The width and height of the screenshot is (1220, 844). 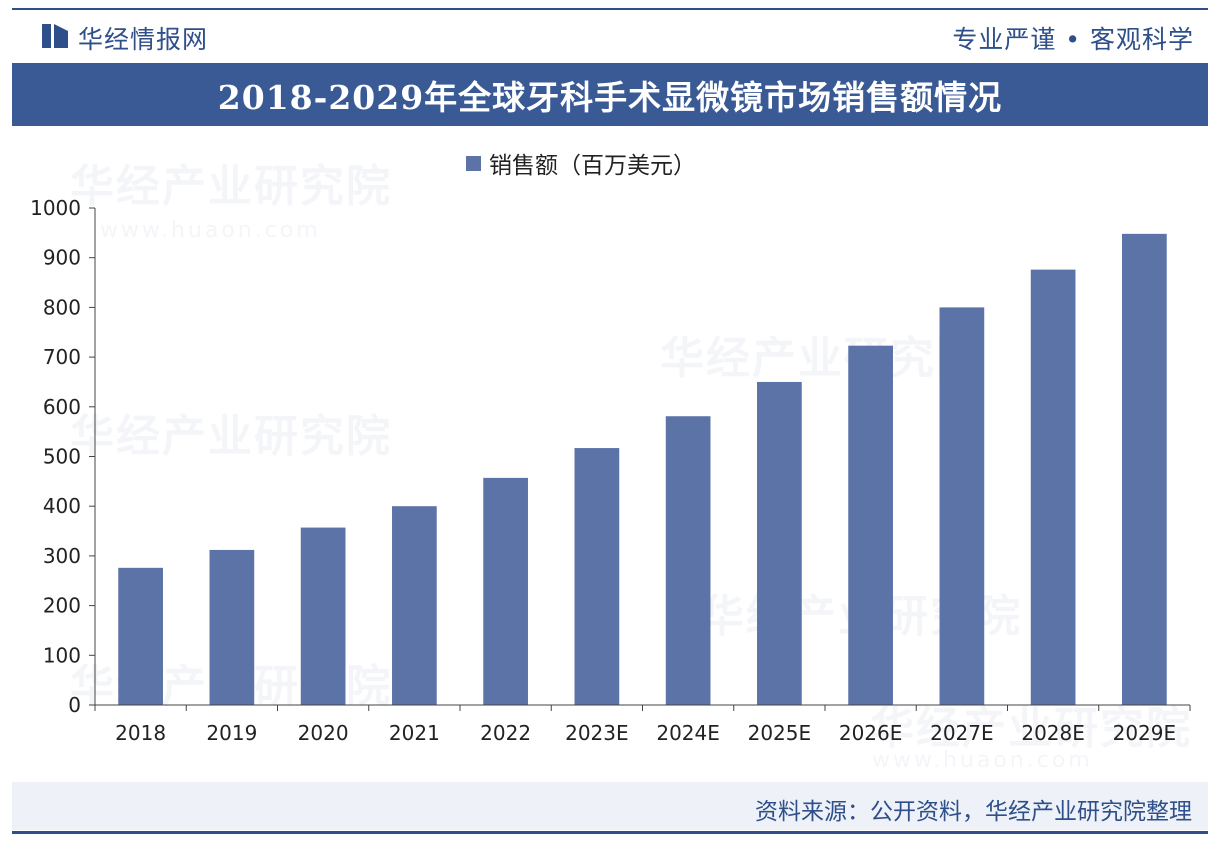 What do you see at coordinates (1145, 733) in the screenshot?
I see `x-tick-label: 2029E` at bounding box center [1145, 733].